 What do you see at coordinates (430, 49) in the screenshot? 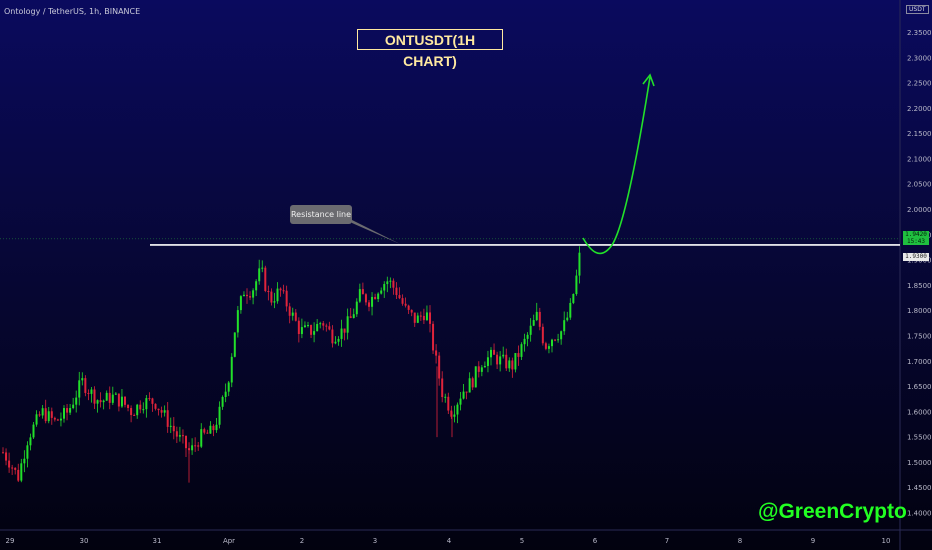
I see `chart-title-annotation: ONTUSDT(1H CHART)` at bounding box center [430, 49].